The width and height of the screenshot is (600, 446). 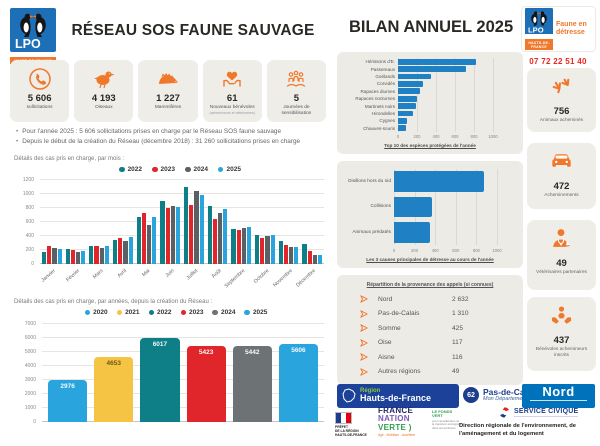 I want to click on x-tick-label: Août, so click(x=216, y=274).